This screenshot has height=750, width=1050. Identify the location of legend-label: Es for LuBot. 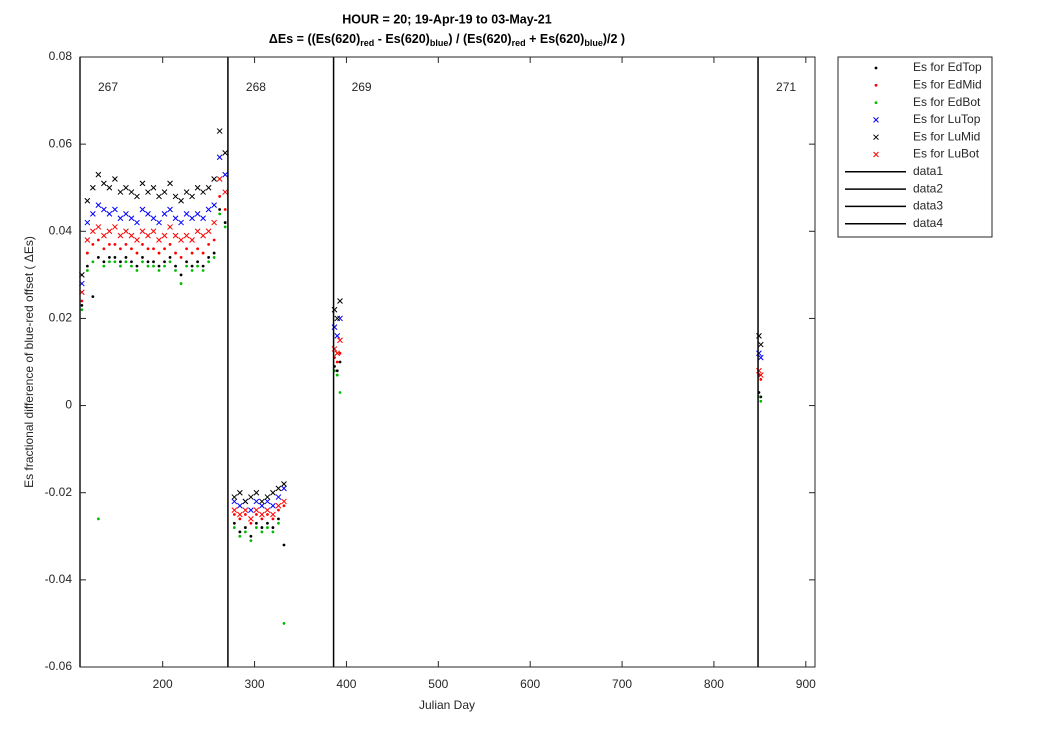
(946, 154).